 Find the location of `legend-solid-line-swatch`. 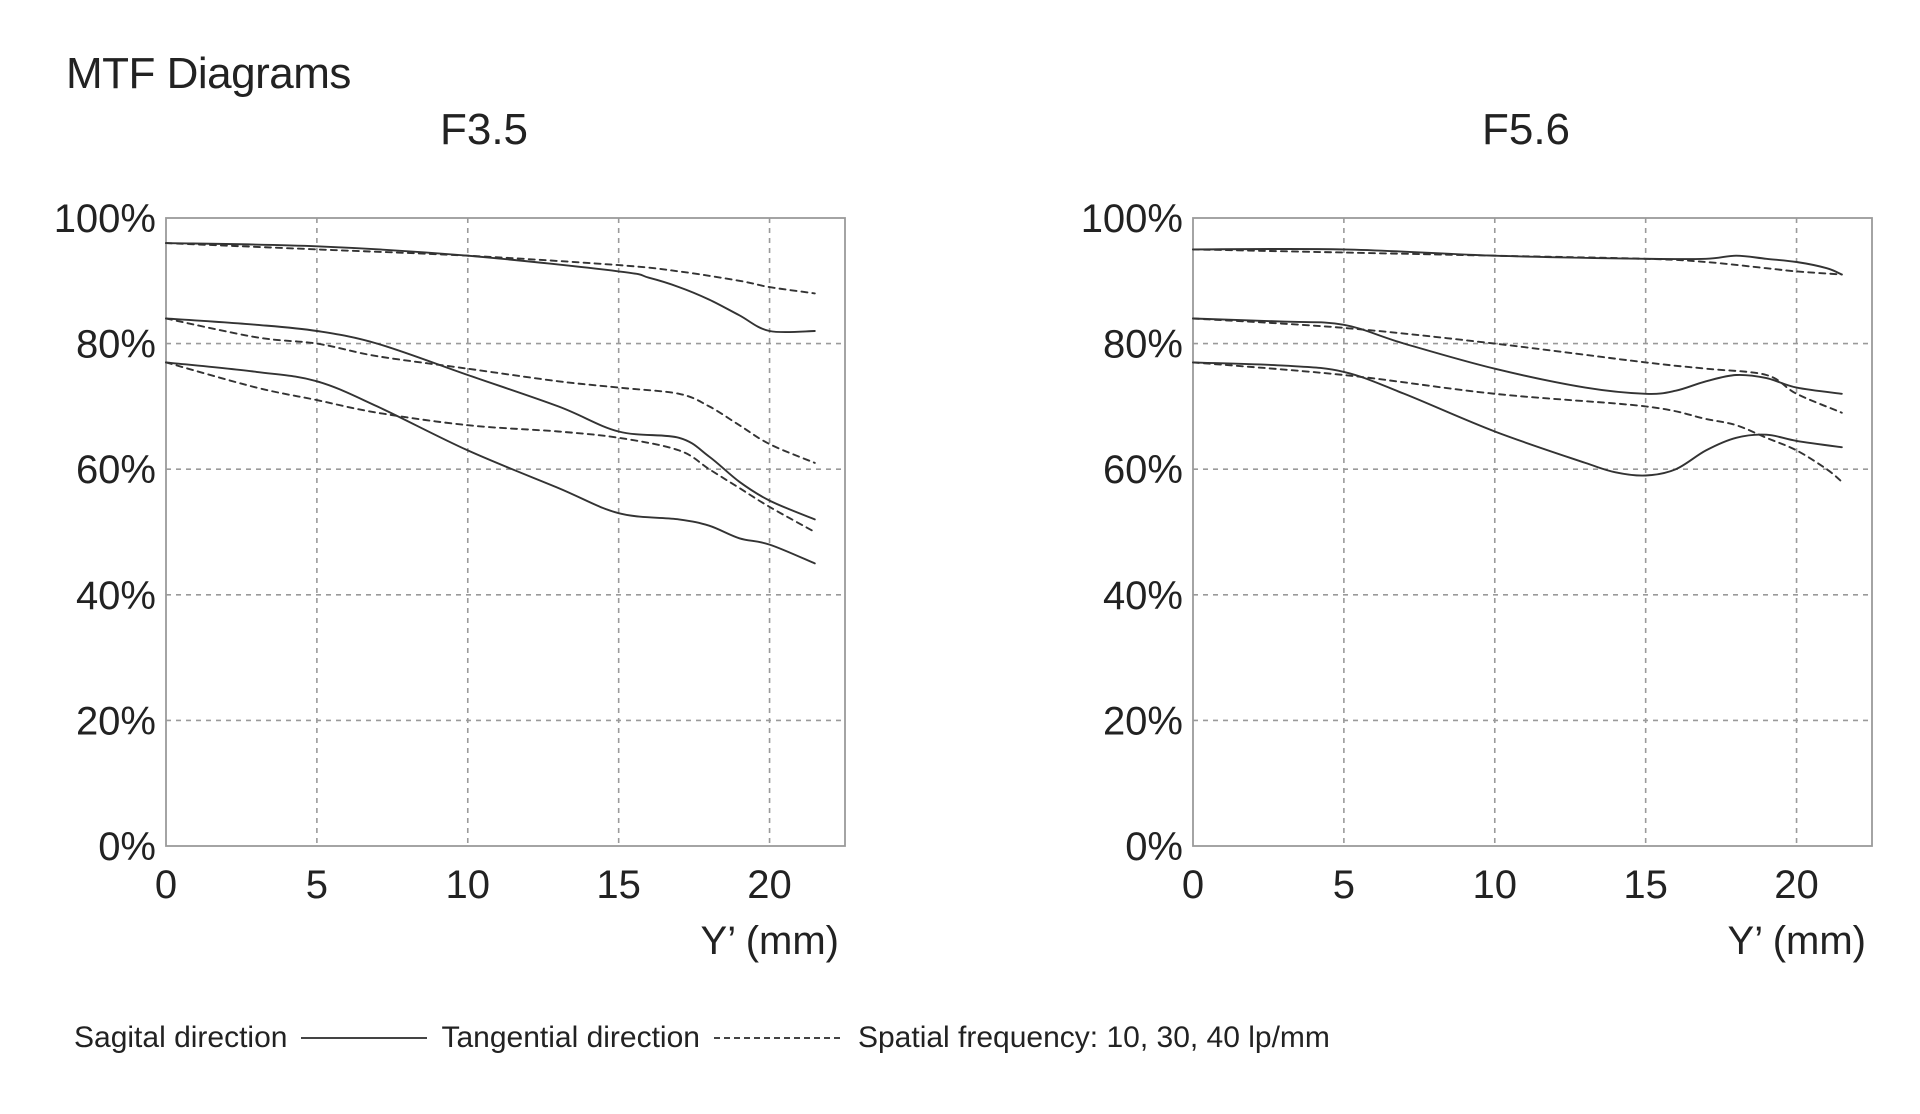

legend-solid-line-swatch is located at coordinates (364, 1038).